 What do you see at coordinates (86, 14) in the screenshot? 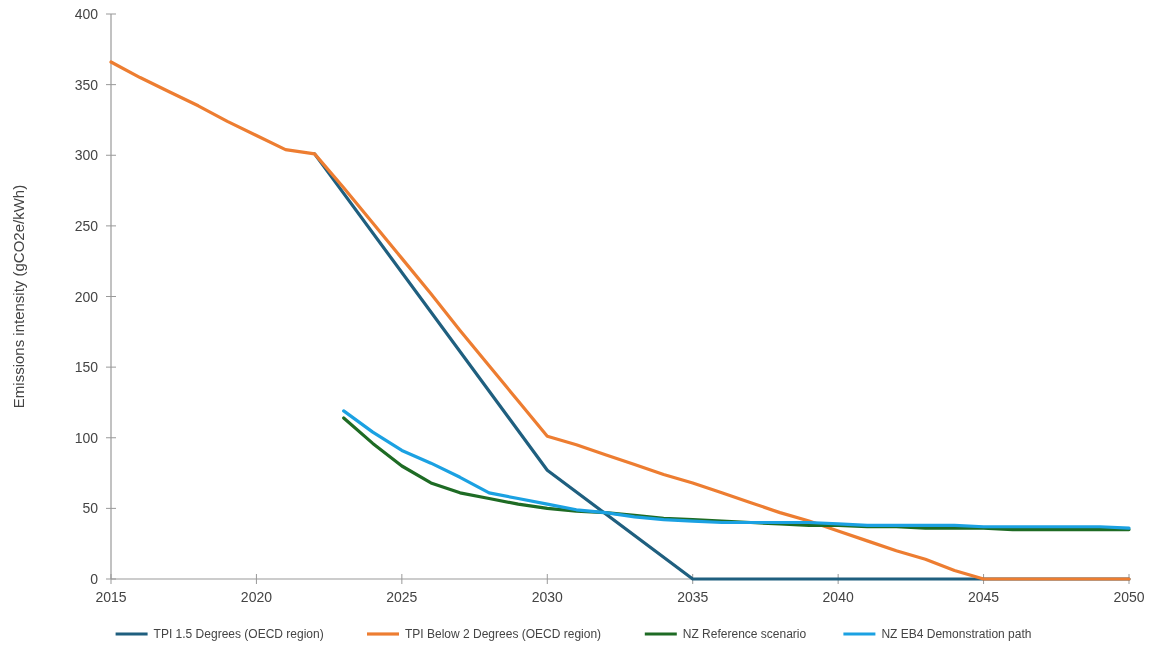
I see `y-tick-label: 400` at bounding box center [86, 14].